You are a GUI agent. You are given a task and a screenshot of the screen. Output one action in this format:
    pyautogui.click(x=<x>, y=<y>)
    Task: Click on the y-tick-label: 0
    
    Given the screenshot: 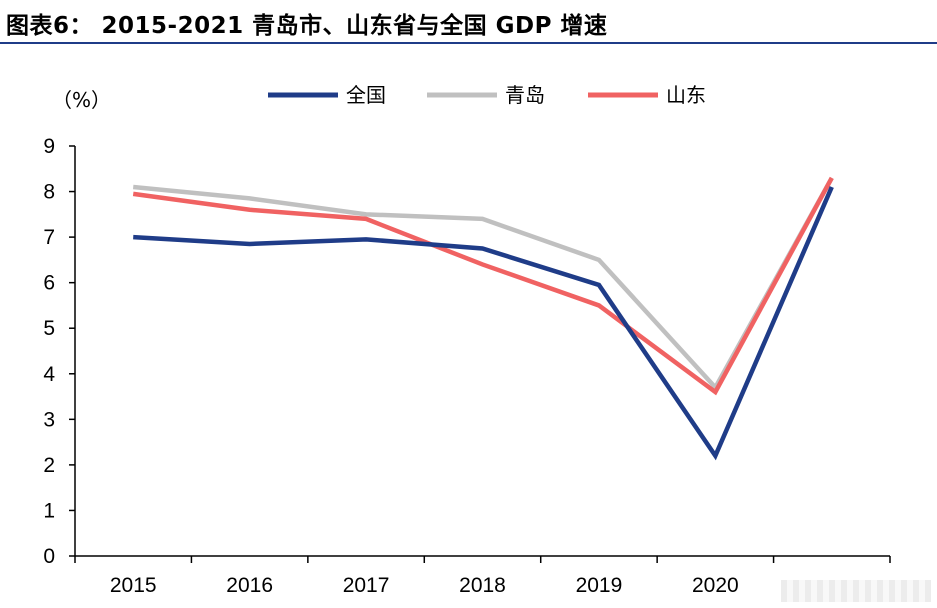 What is the action you would take?
    pyautogui.click(x=49, y=556)
    